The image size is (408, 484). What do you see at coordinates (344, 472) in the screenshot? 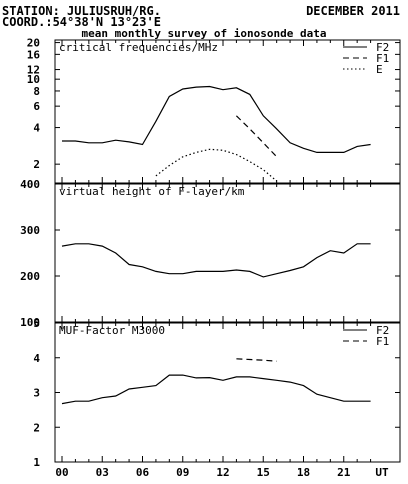
I see `x-tick-label: 21` at bounding box center [344, 472].